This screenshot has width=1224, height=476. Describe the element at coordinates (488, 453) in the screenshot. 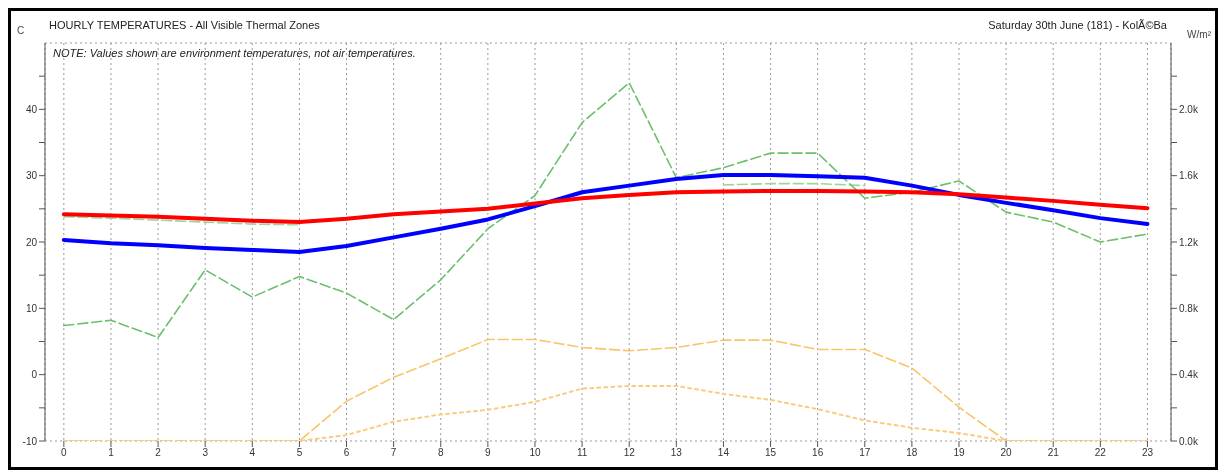

I see `x-tick-label: 9` at that location.